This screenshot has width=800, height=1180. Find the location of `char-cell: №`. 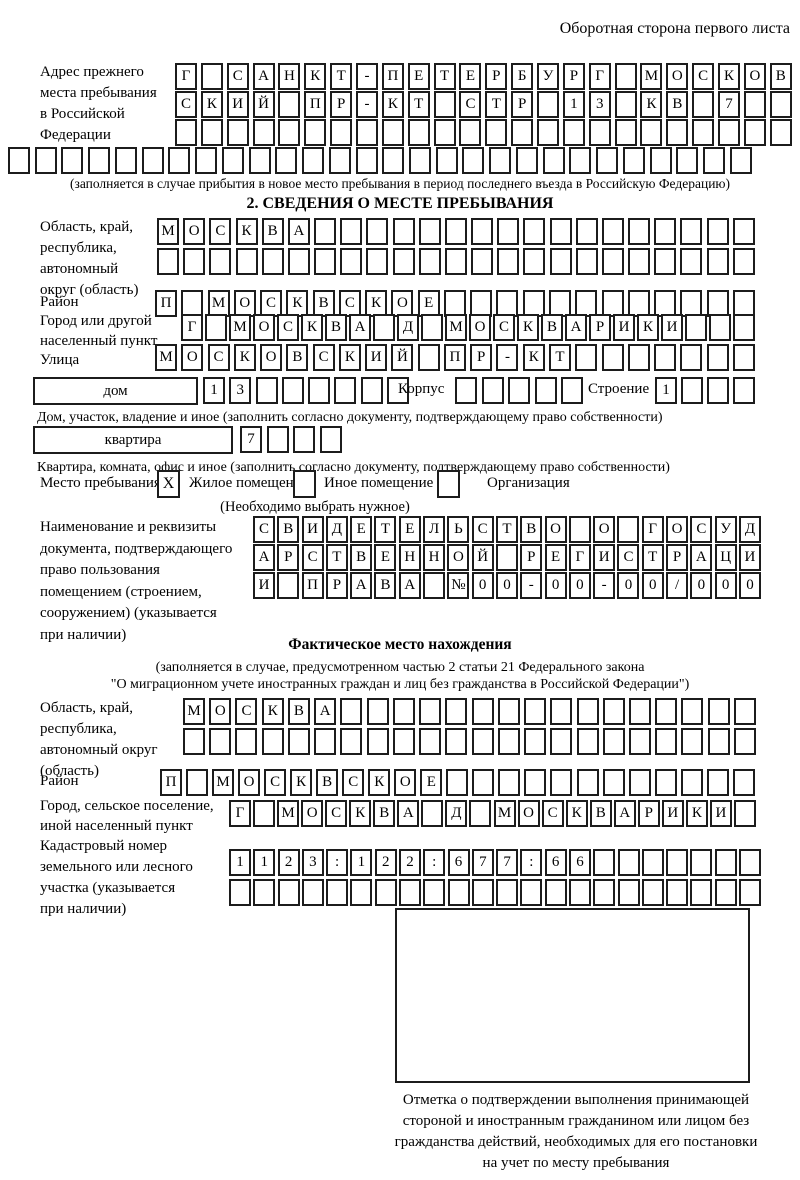

char-cell: № is located at coordinates (458, 585).